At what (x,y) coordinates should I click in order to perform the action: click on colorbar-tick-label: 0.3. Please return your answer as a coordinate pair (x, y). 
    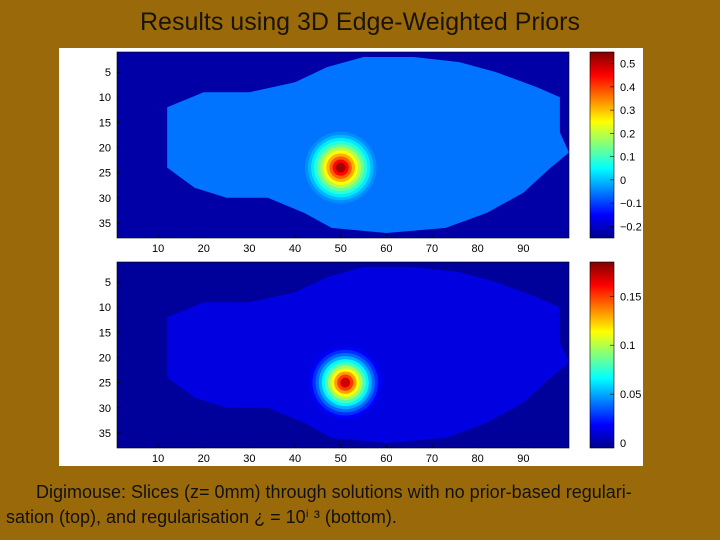
    Looking at the image, I should click on (627, 111).